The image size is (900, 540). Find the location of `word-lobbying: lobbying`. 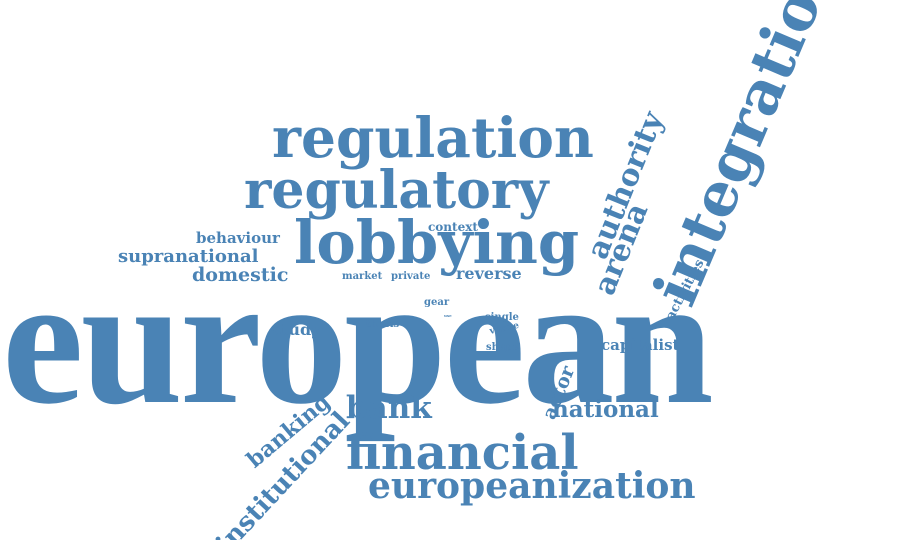

word-lobbying: lobbying is located at coordinates (437, 242).